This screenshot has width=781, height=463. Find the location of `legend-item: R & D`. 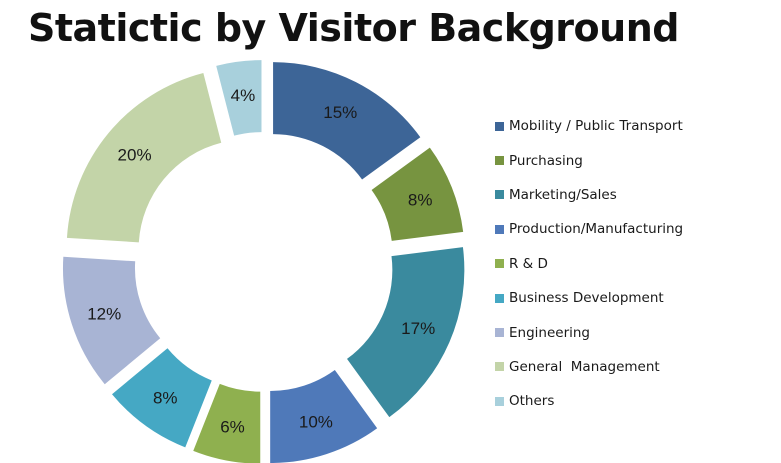

legend-item: R & D is located at coordinates (589, 264).